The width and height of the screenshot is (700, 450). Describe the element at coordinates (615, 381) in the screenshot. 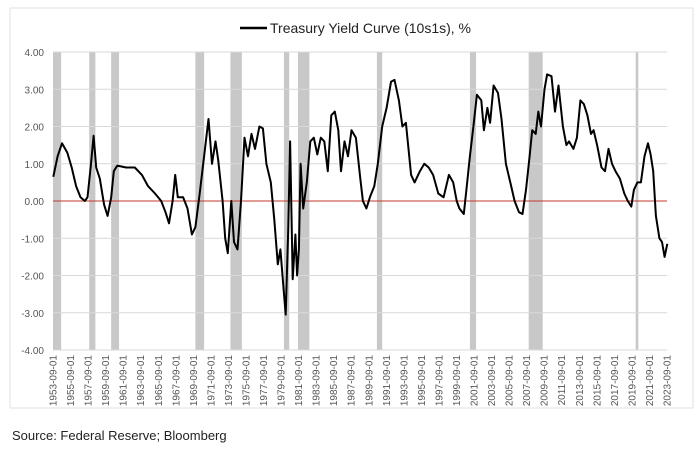

I see `x-tick-label: 2017-09-01` at that location.